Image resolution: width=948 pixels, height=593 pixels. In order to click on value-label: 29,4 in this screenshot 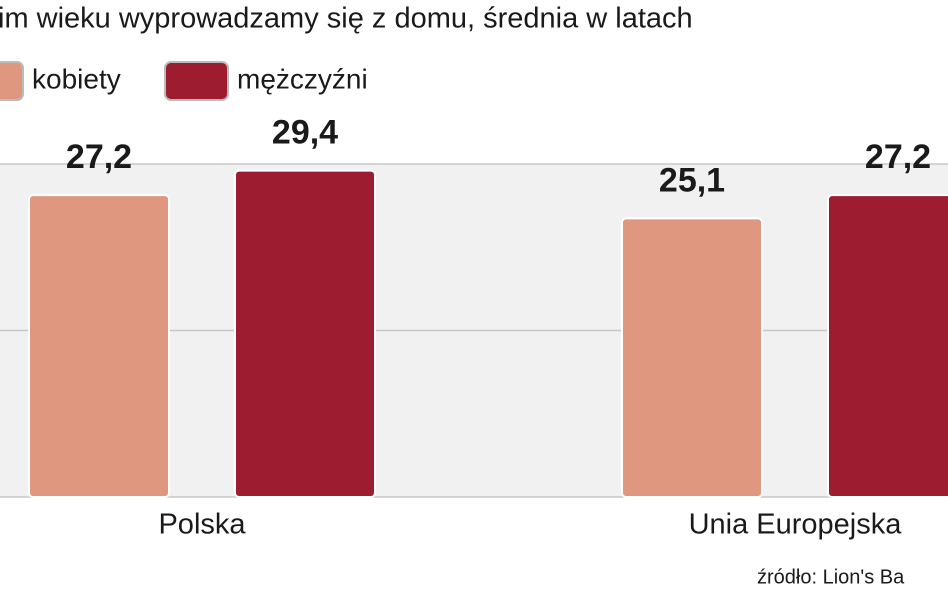, I will do `click(305, 133)`.